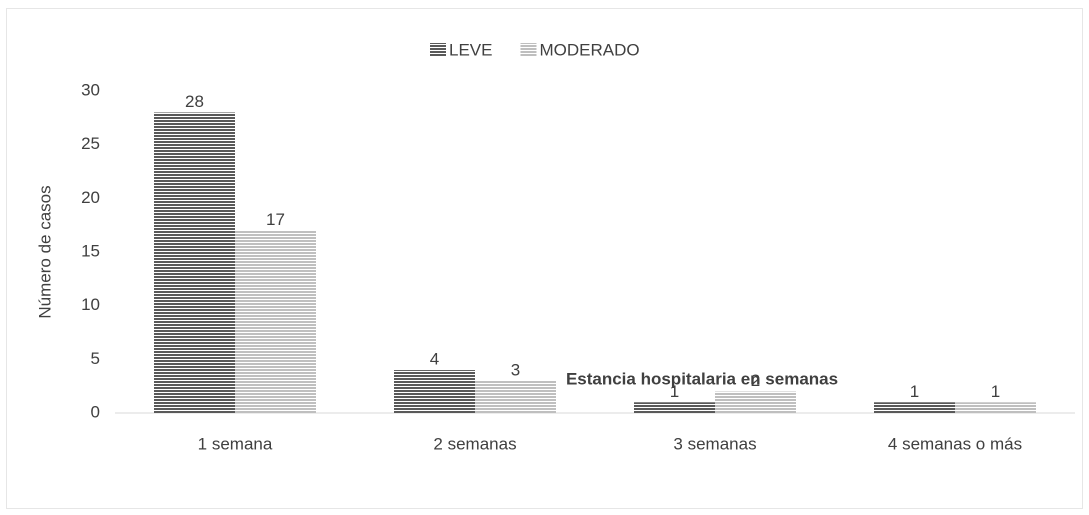  What do you see at coordinates (955, 443) in the screenshot?
I see `x-tick-label: 4 semanas o más` at bounding box center [955, 443].